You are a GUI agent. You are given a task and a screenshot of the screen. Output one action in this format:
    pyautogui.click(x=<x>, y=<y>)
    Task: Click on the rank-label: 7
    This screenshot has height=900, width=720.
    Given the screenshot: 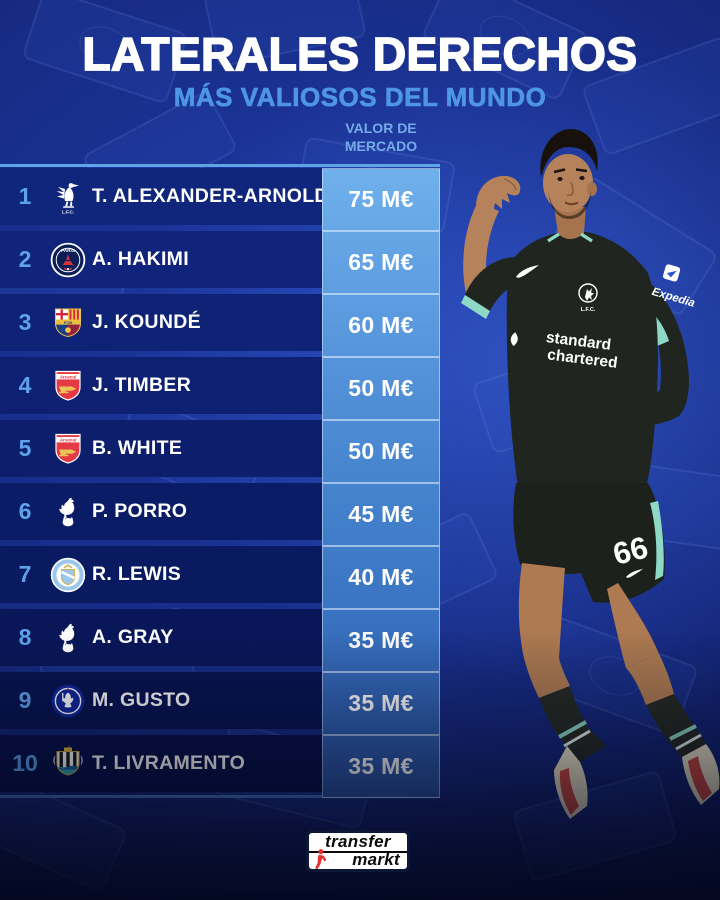 What is the action you would take?
    pyautogui.click(x=25, y=574)
    